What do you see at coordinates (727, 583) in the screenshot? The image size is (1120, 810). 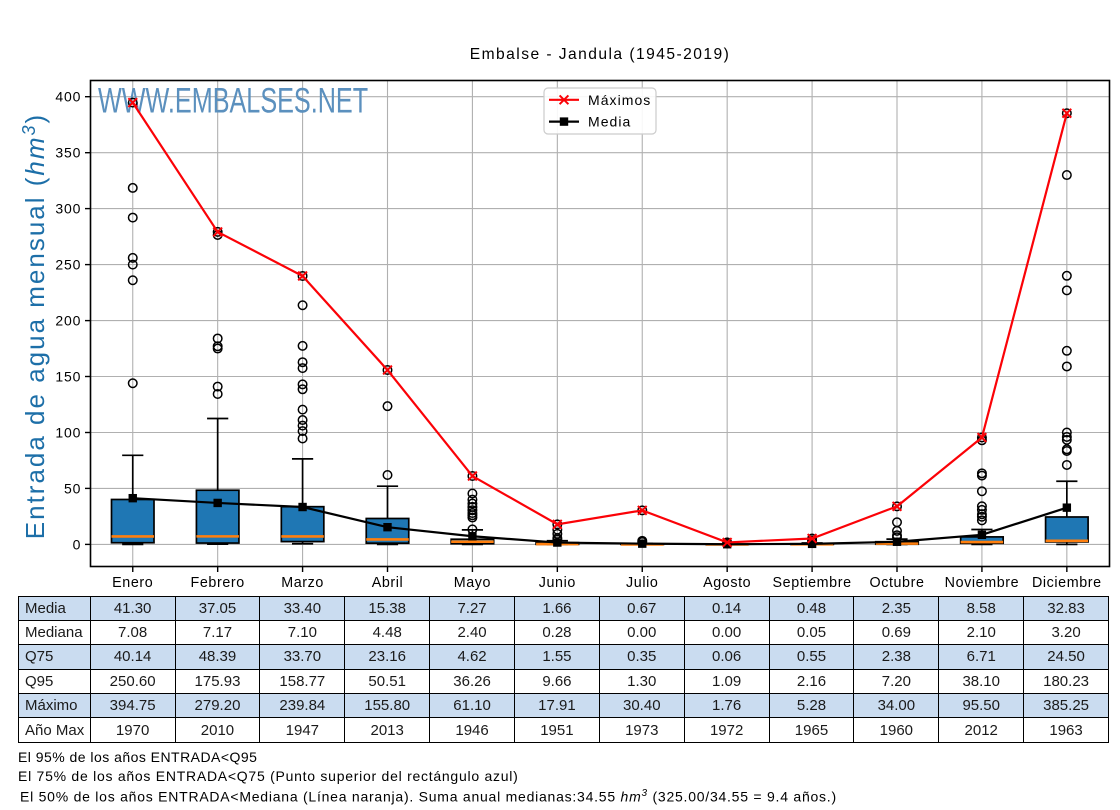 I see `svg-text: Agosto` at bounding box center [727, 583].